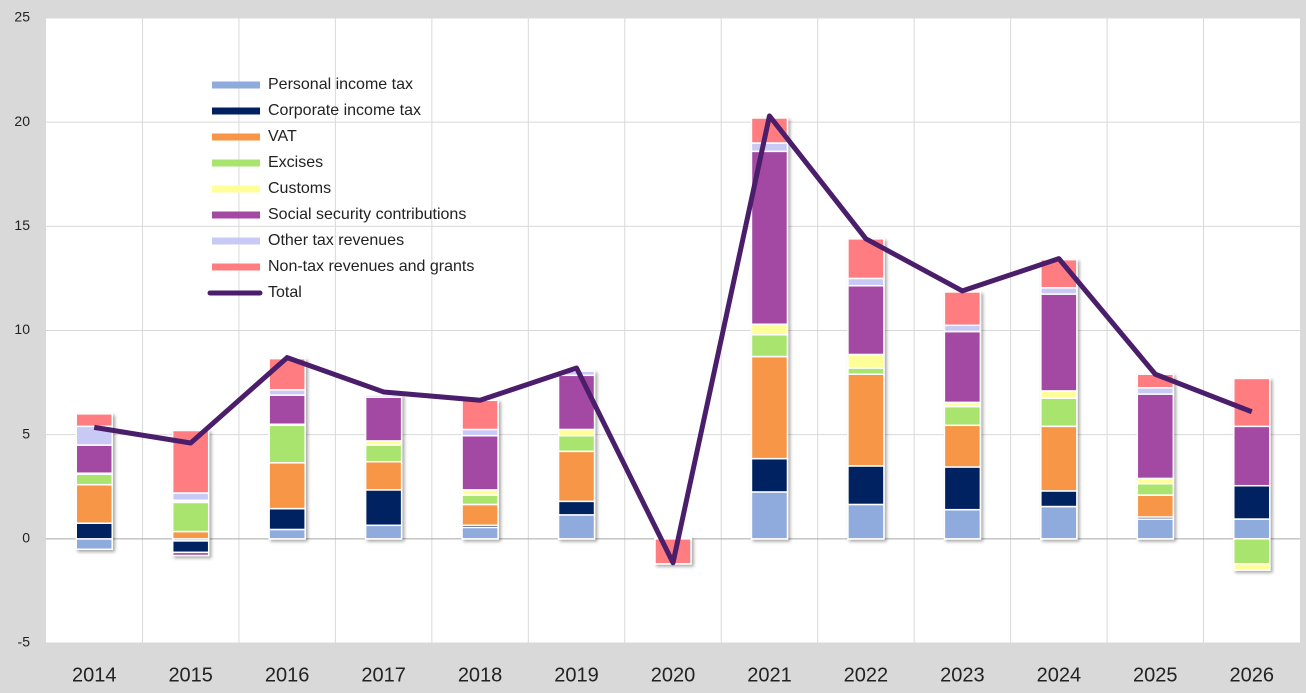  What do you see at coordinates (22, 17) in the screenshot?
I see `y-tick-label: 25` at bounding box center [22, 17].